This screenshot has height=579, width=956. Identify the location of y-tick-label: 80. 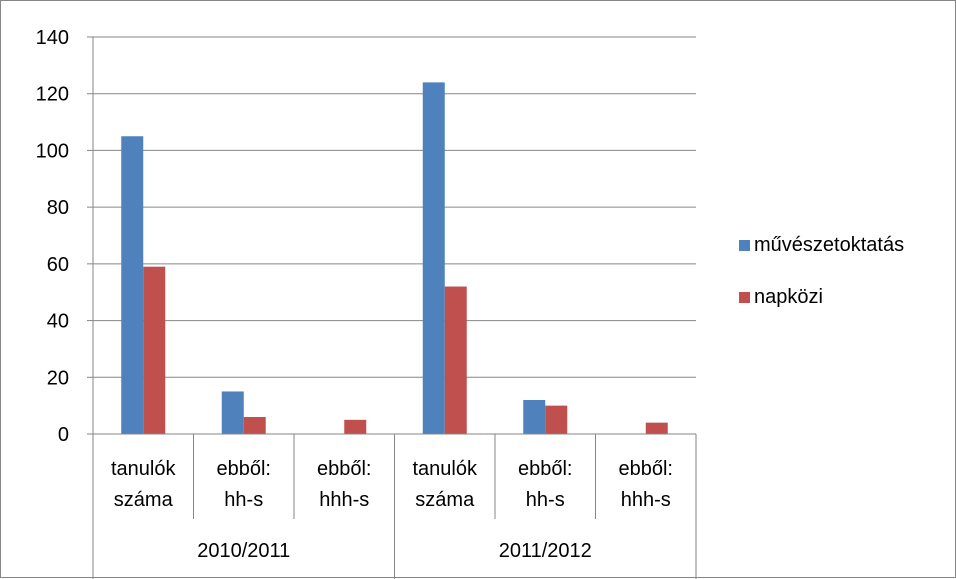
(58, 208).